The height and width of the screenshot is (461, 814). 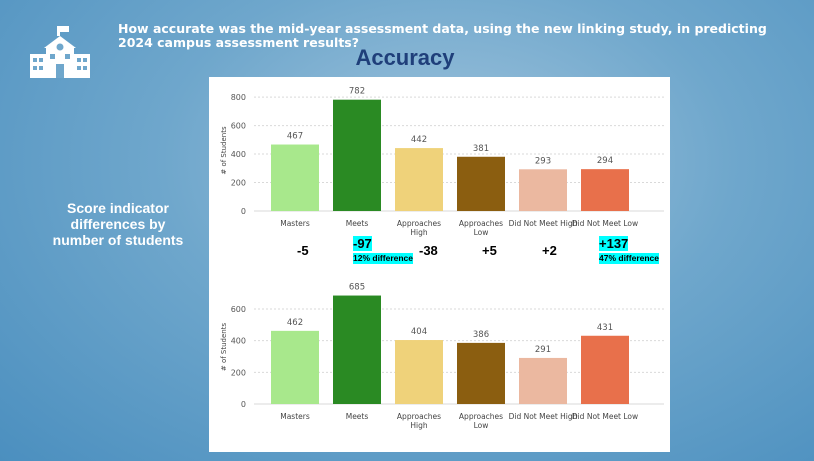 I want to click on difference-value: -38, so click(x=428, y=250).